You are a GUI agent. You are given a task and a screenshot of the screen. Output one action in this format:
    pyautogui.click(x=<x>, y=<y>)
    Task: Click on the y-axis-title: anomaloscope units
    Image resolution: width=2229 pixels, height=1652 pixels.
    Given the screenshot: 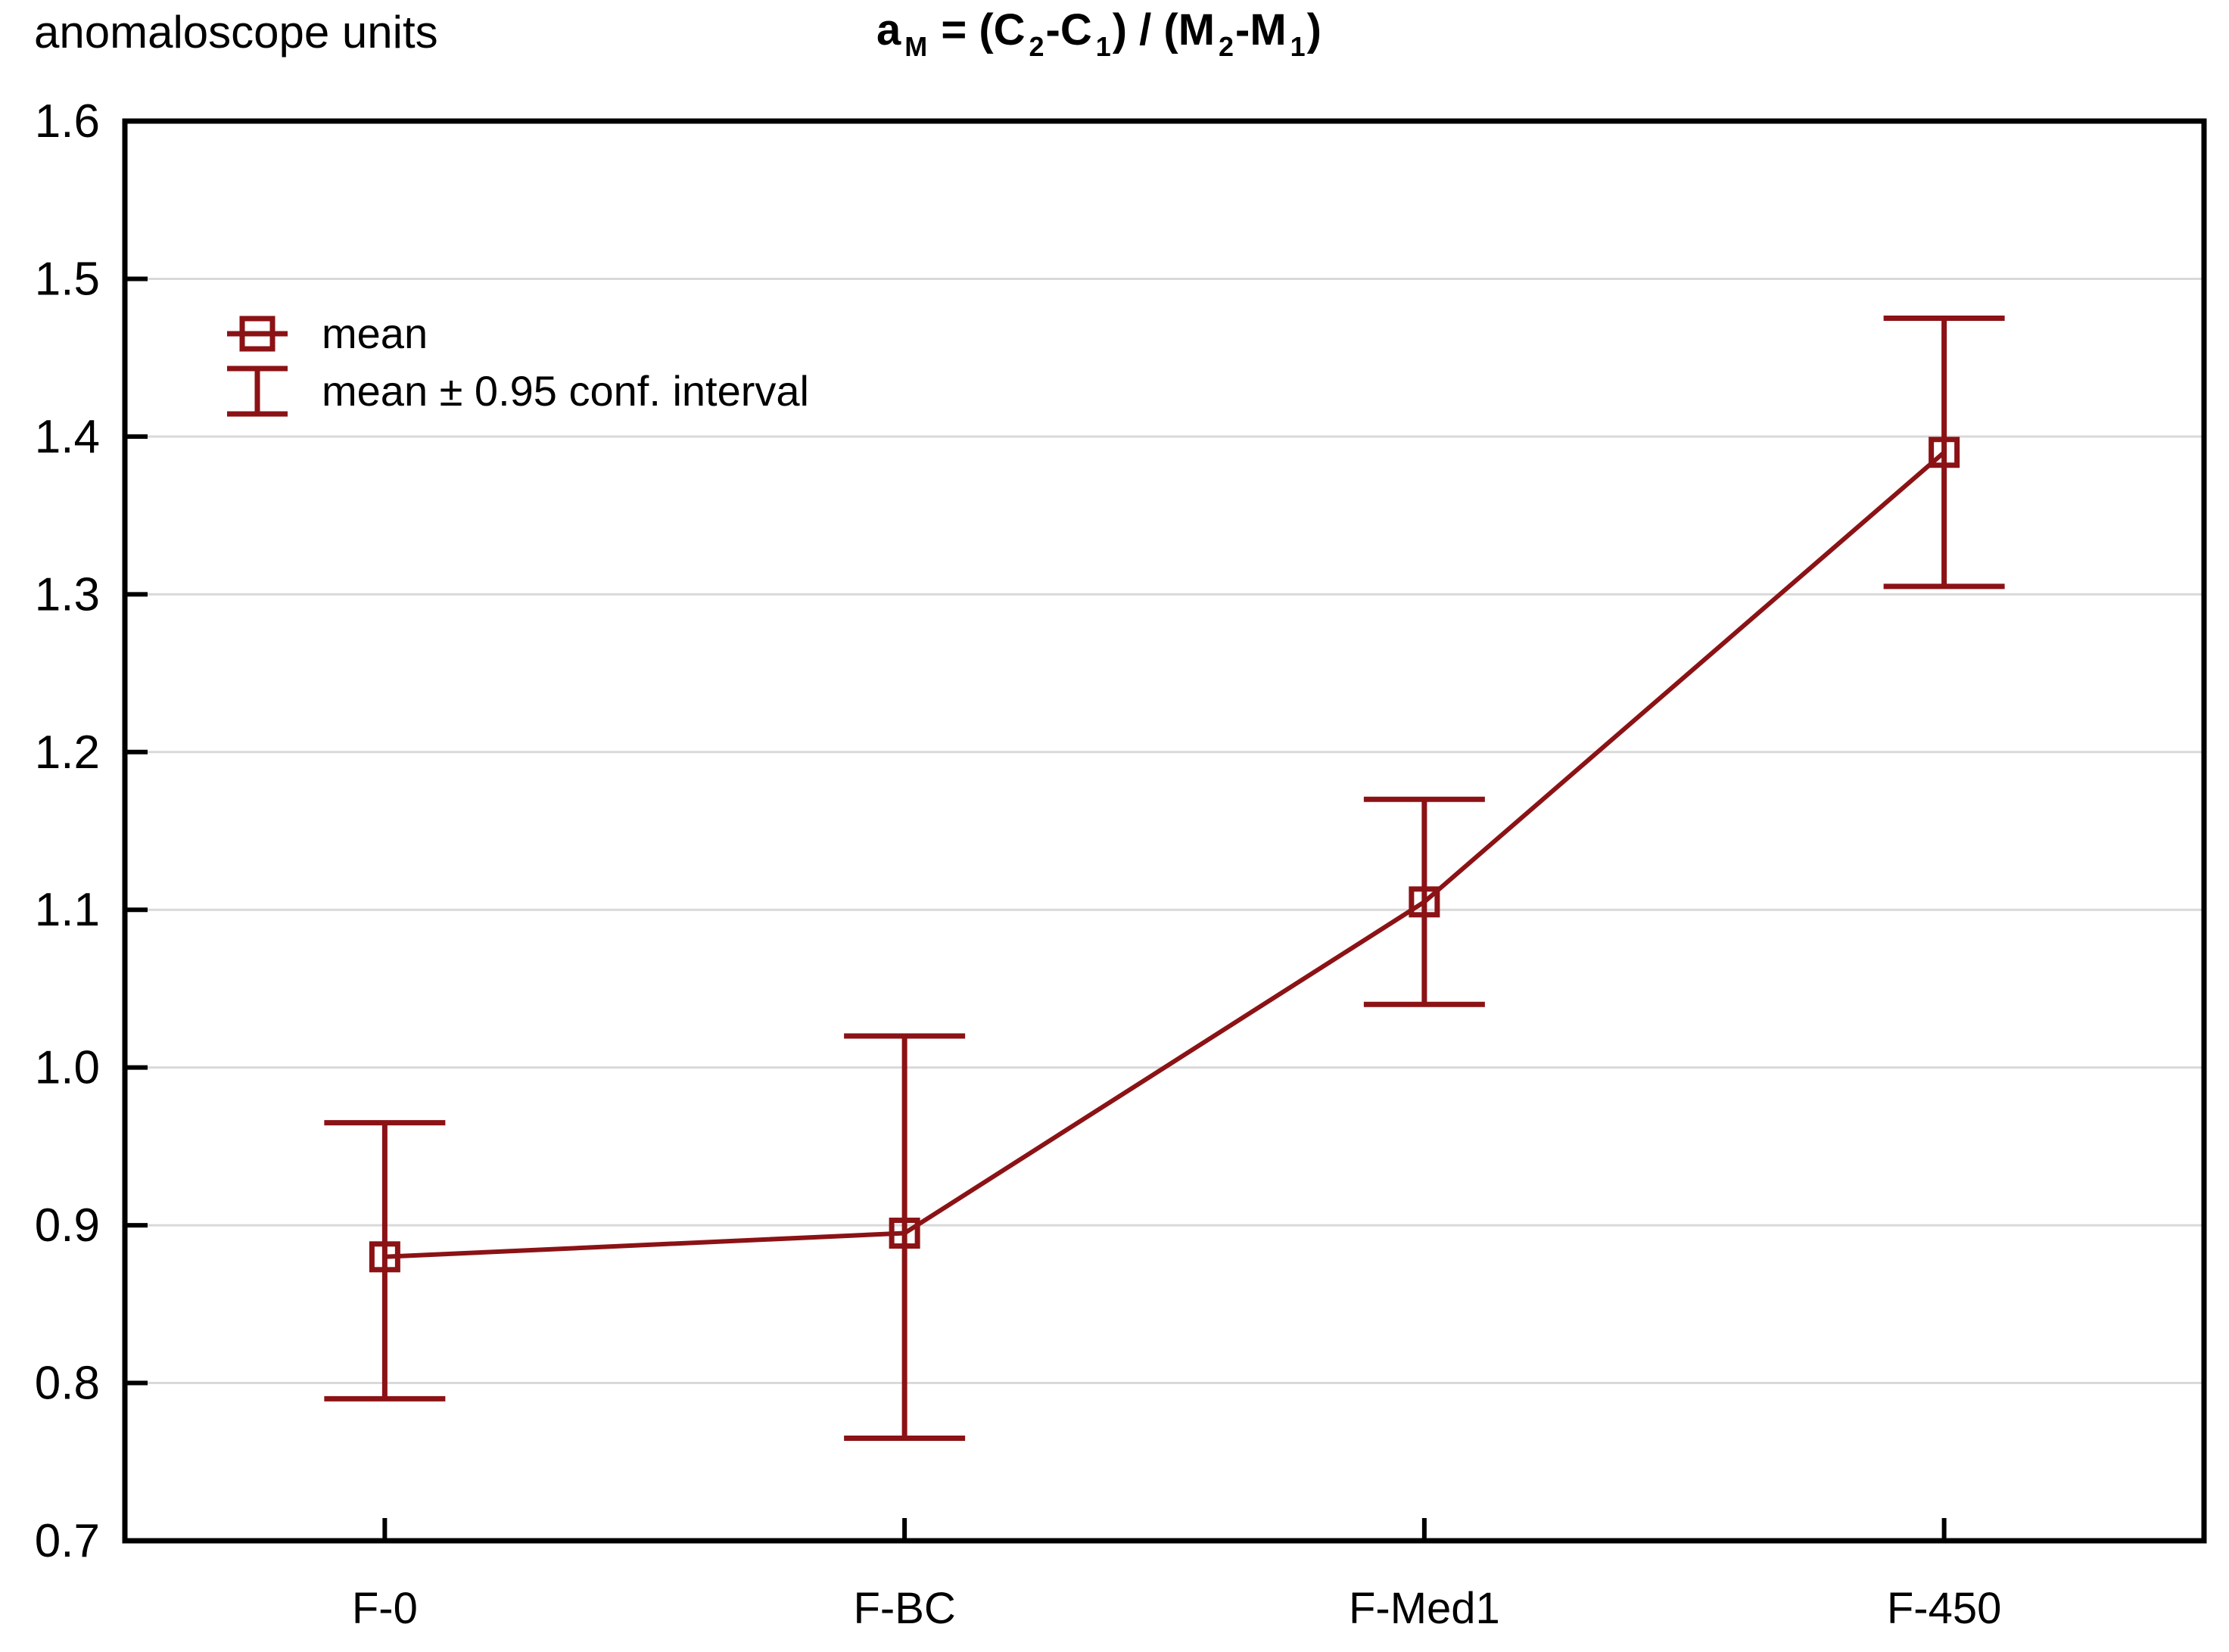 What is the action you would take?
    pyautogui.click(x=236, y=32)
    